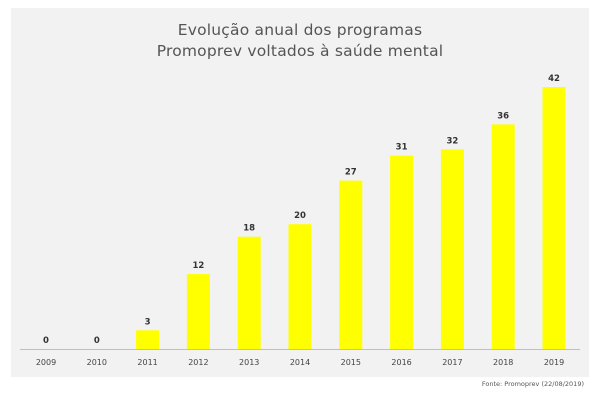 The image size is (600, 401). I want to click on data-label-2015: 27, so click(351, 173).